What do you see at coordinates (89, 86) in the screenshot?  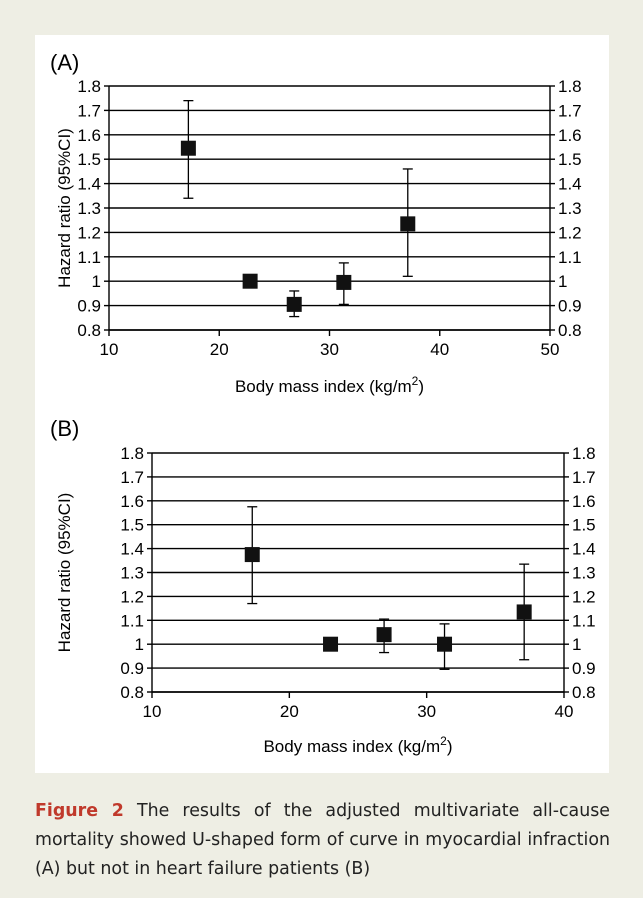 I see `panel-a-y-tick-label: 1.8` at bounding box center [89, 86].